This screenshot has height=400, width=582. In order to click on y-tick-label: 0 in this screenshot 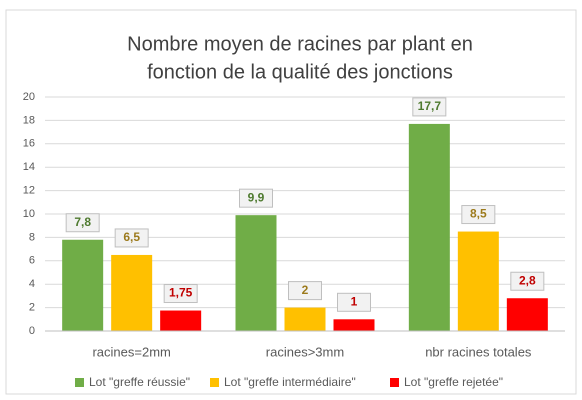, I will do `click(32, 331)`.